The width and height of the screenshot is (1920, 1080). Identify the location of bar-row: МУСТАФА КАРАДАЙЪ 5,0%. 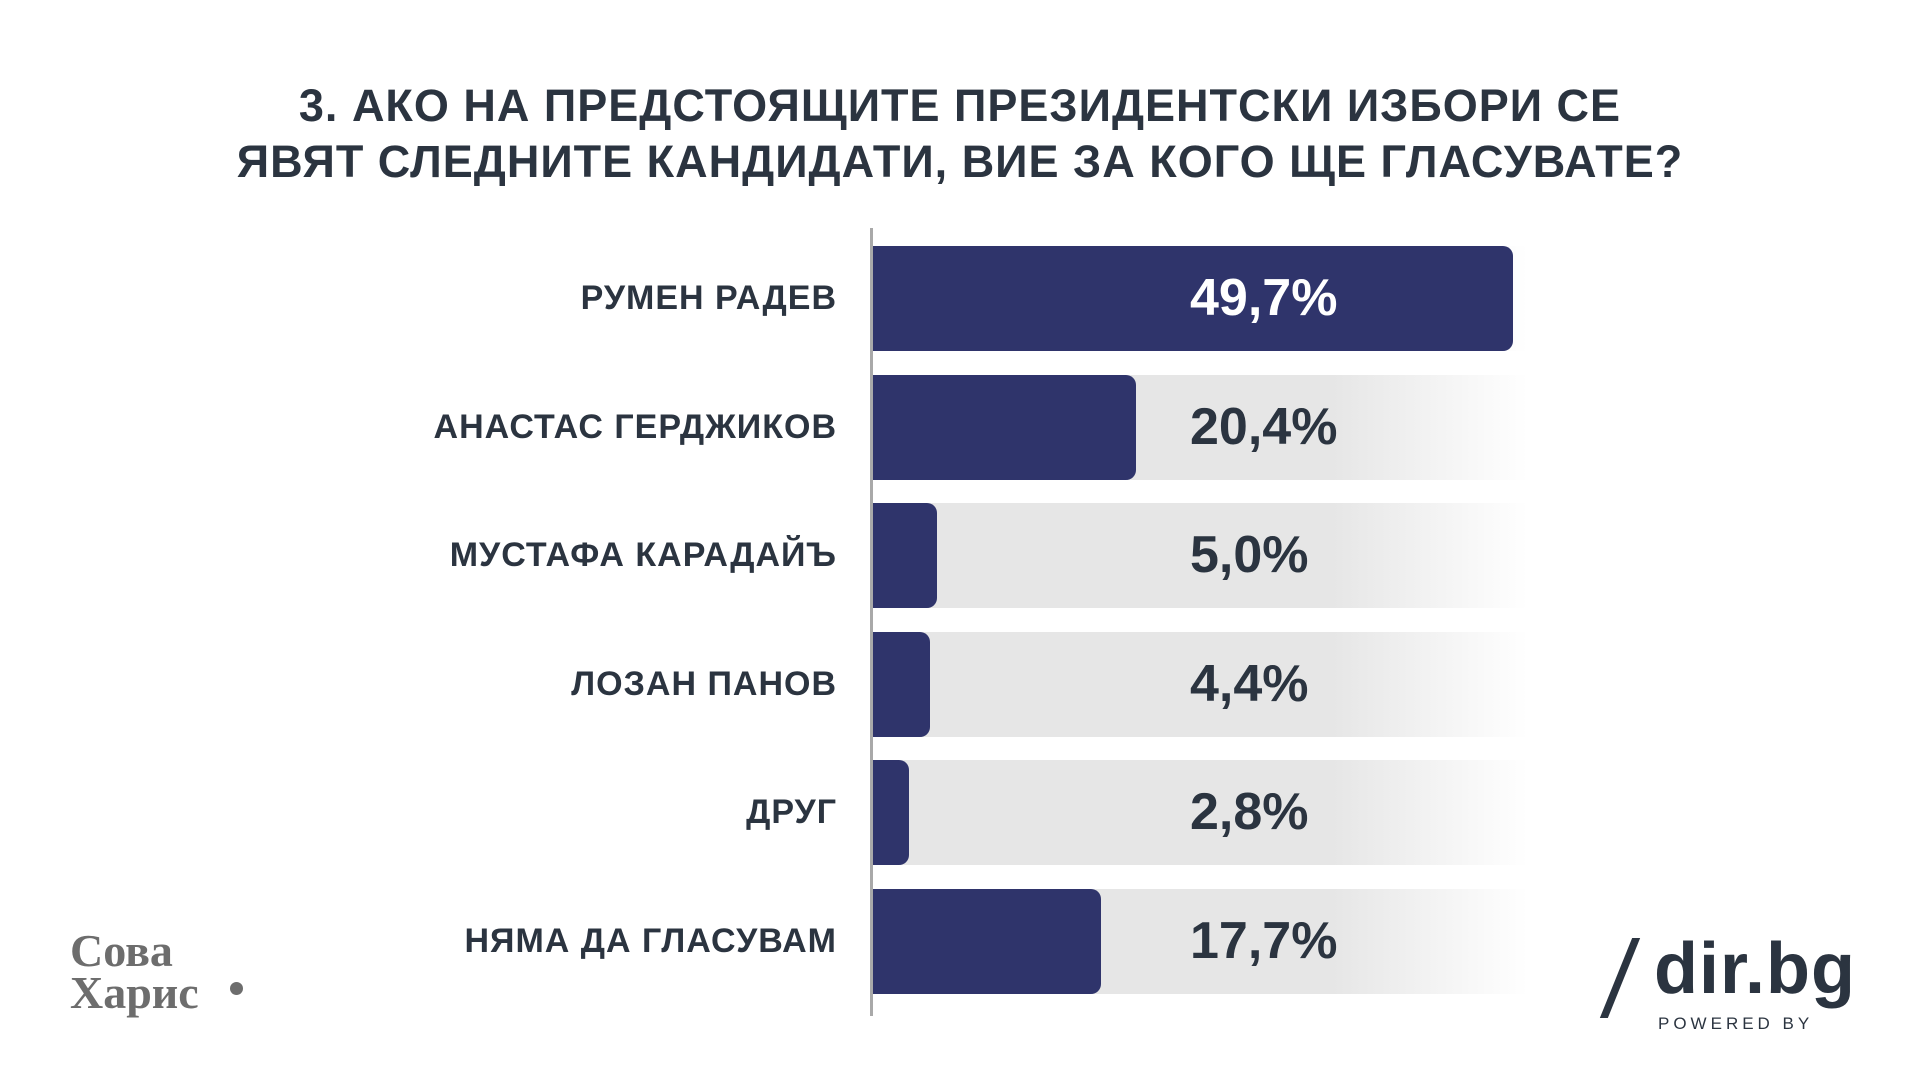
(960, 556).